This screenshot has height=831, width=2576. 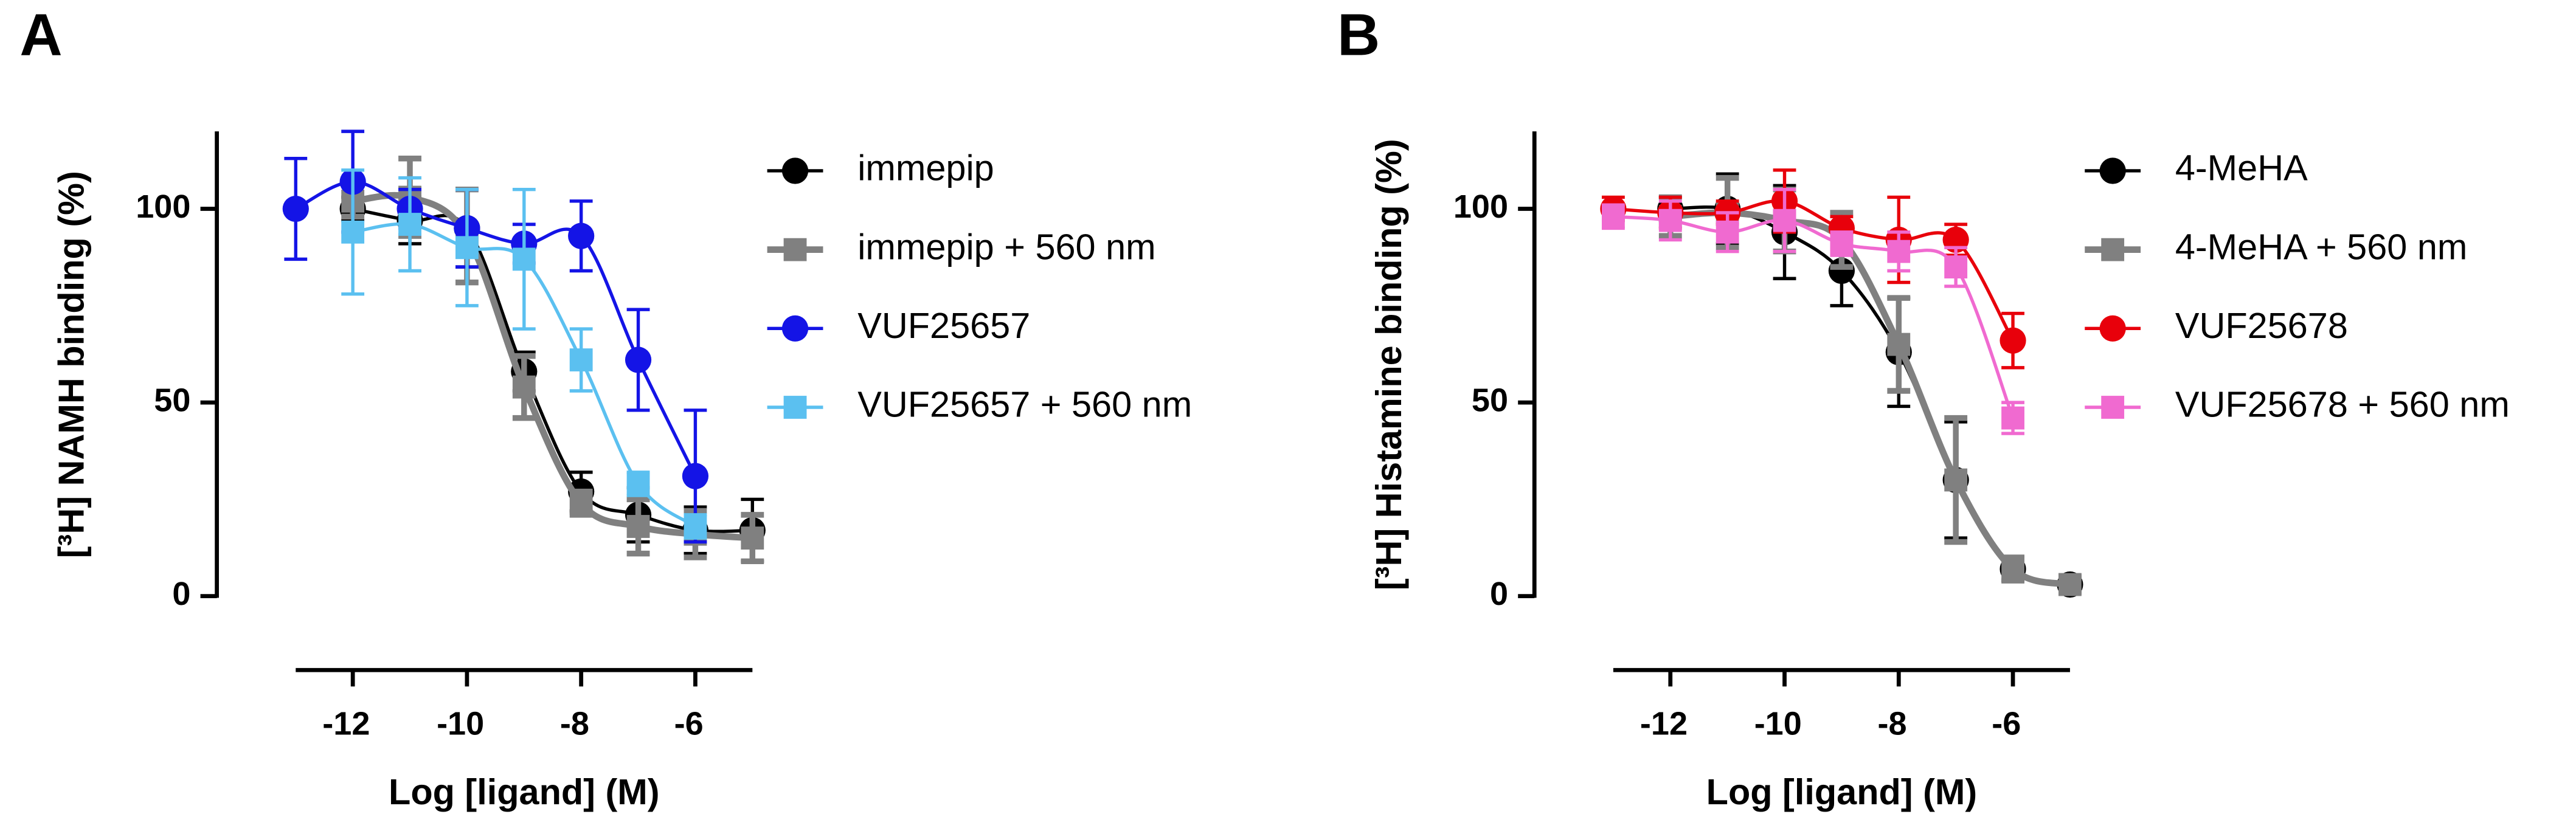 I want to click on legend-label: 4-MeHA + 560 nm, so click(x=2321, y=246).